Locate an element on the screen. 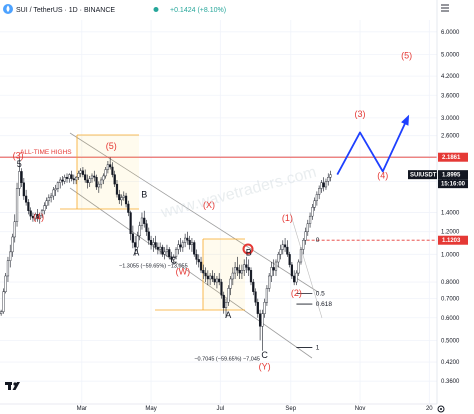 The height and width of the screenshot is (414, 474). level-price-badge-bg is located at coordinates (453, 240).